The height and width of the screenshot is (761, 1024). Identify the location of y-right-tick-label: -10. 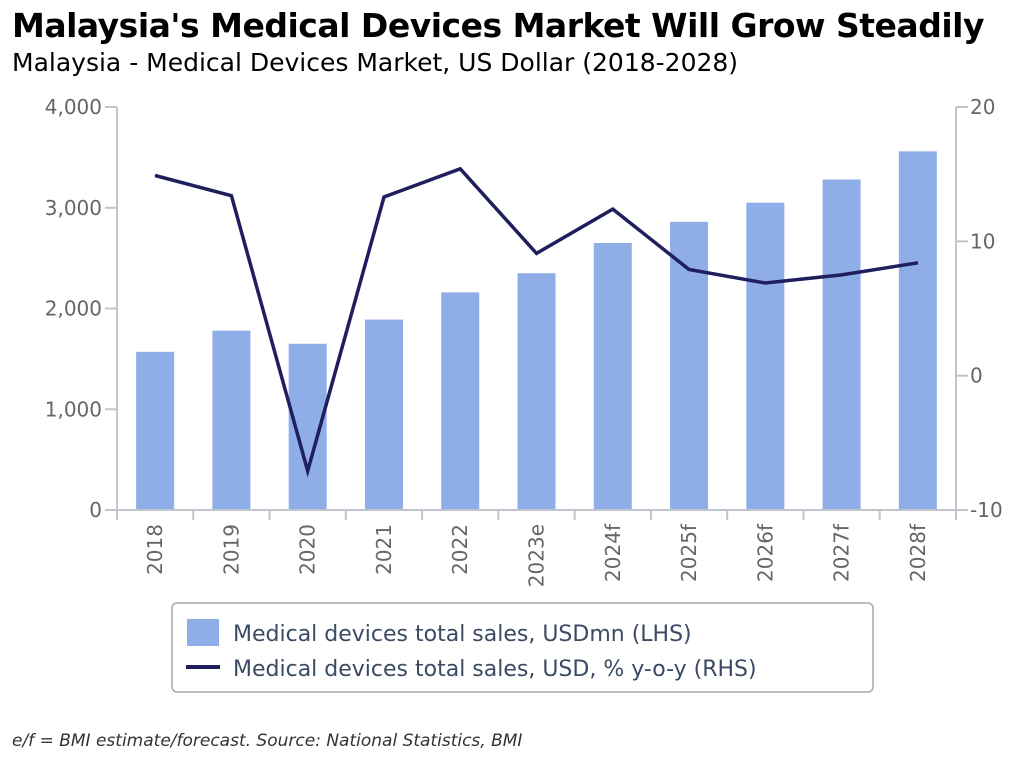
(986, 510).